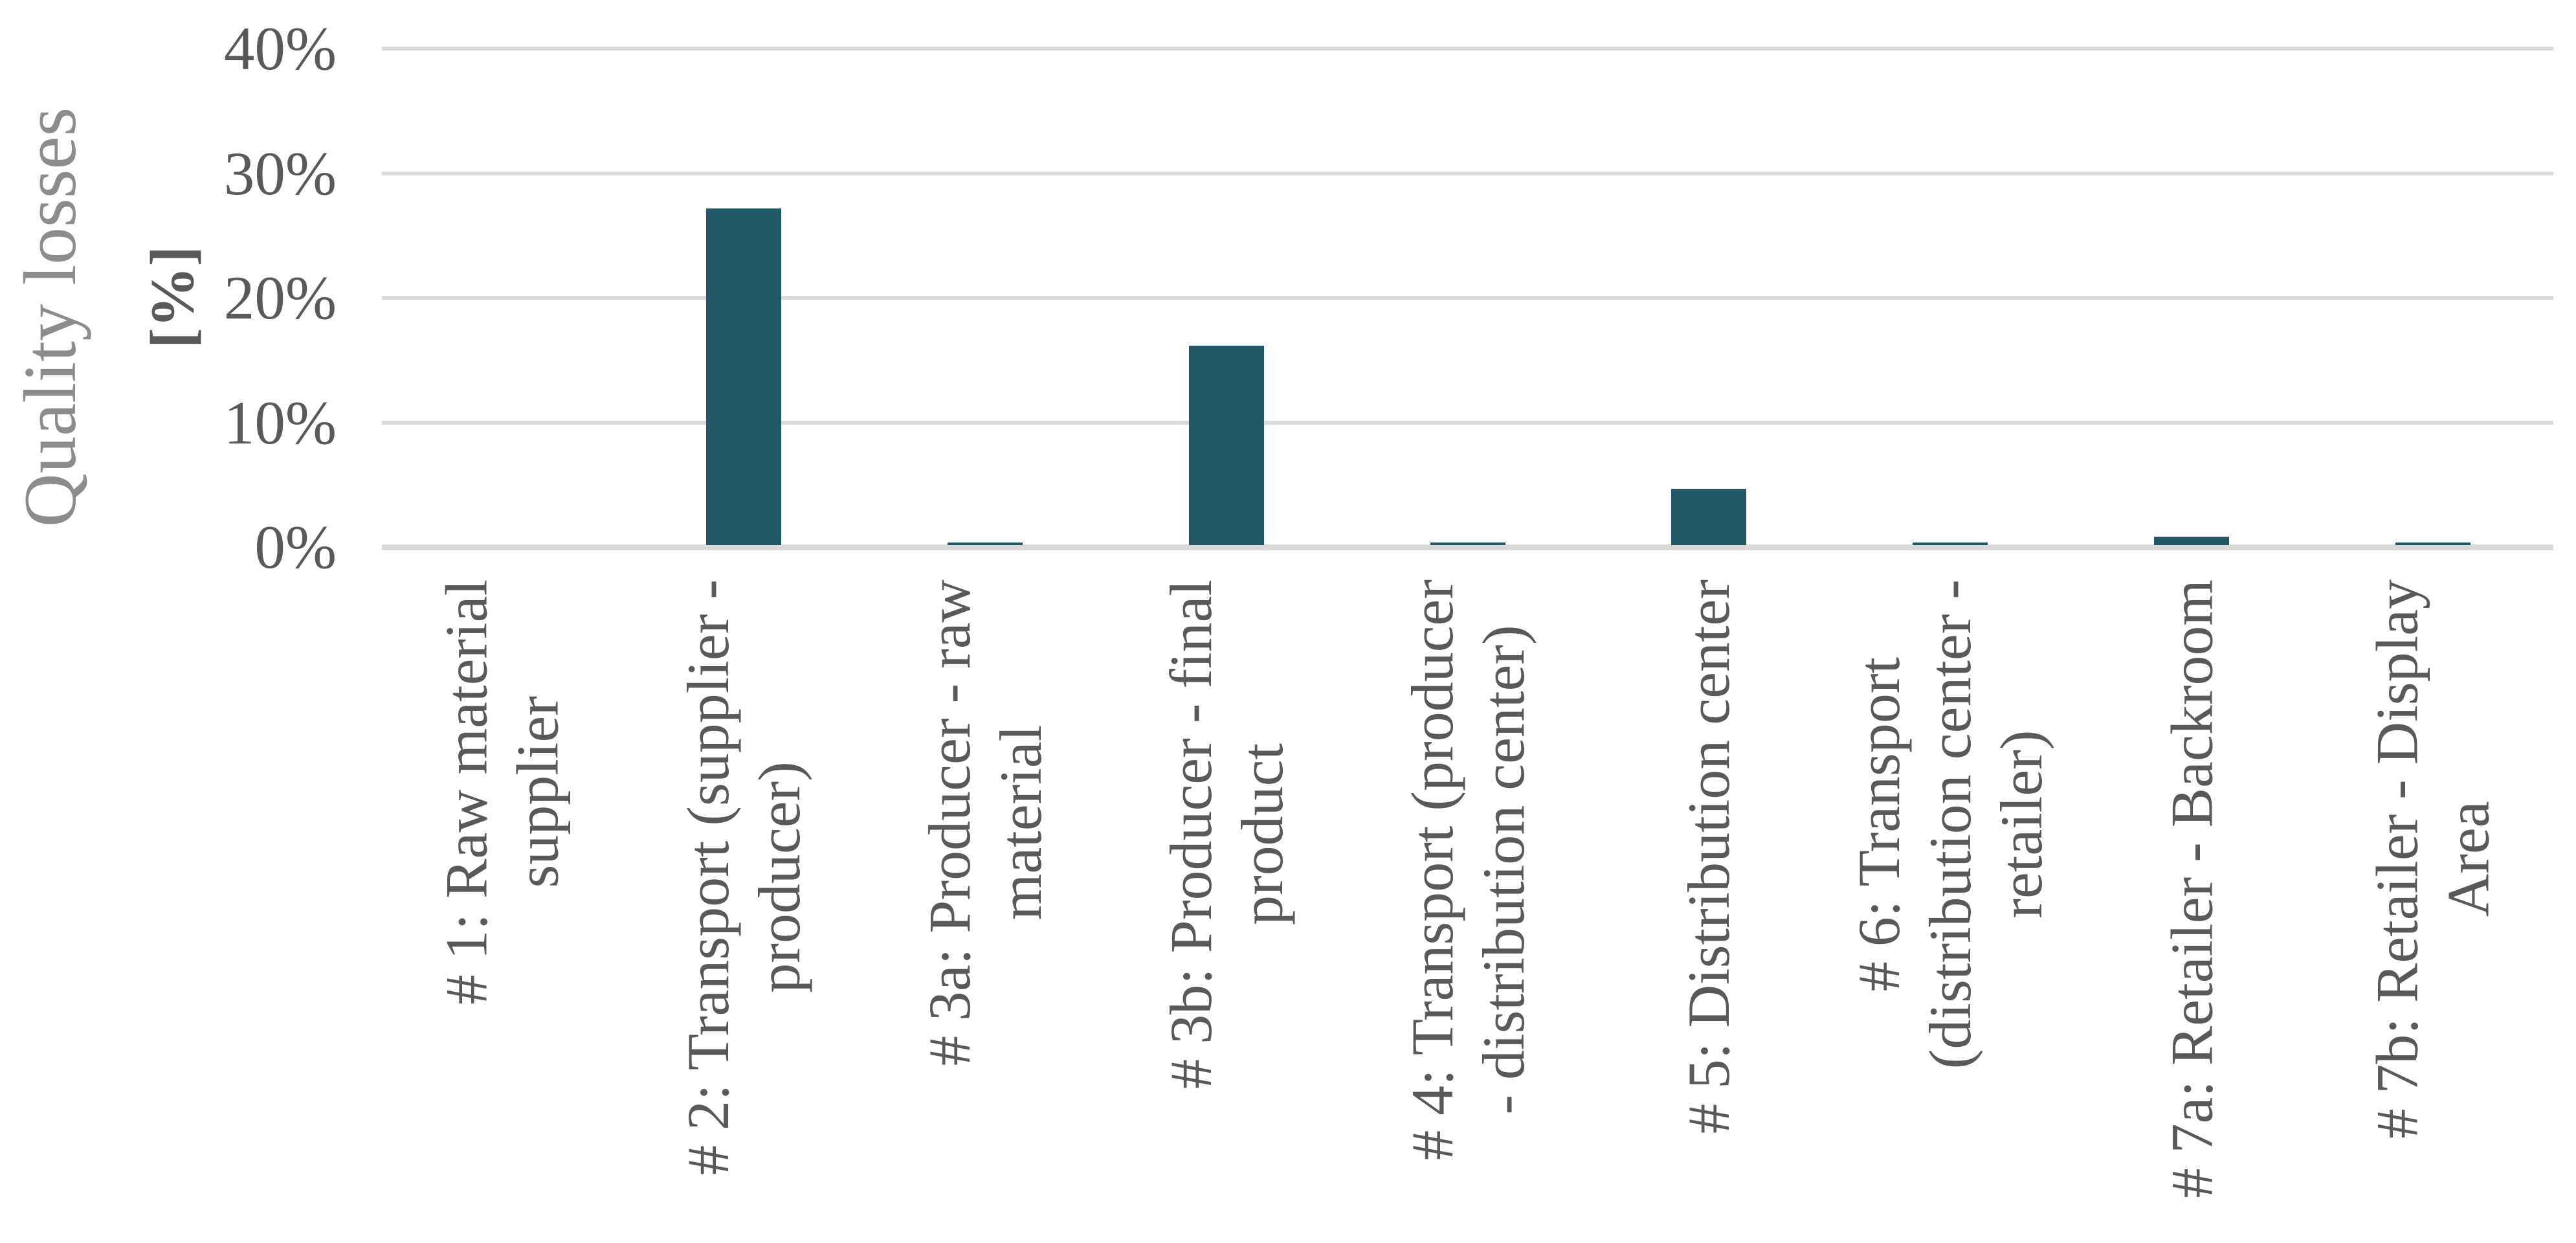 The width and height of the screenshot is (2576, 1243). What do you see at coordinates (280, 173) in the screenshot?
I see `y-tick-label: 30%` at bounding box center [280, 173].